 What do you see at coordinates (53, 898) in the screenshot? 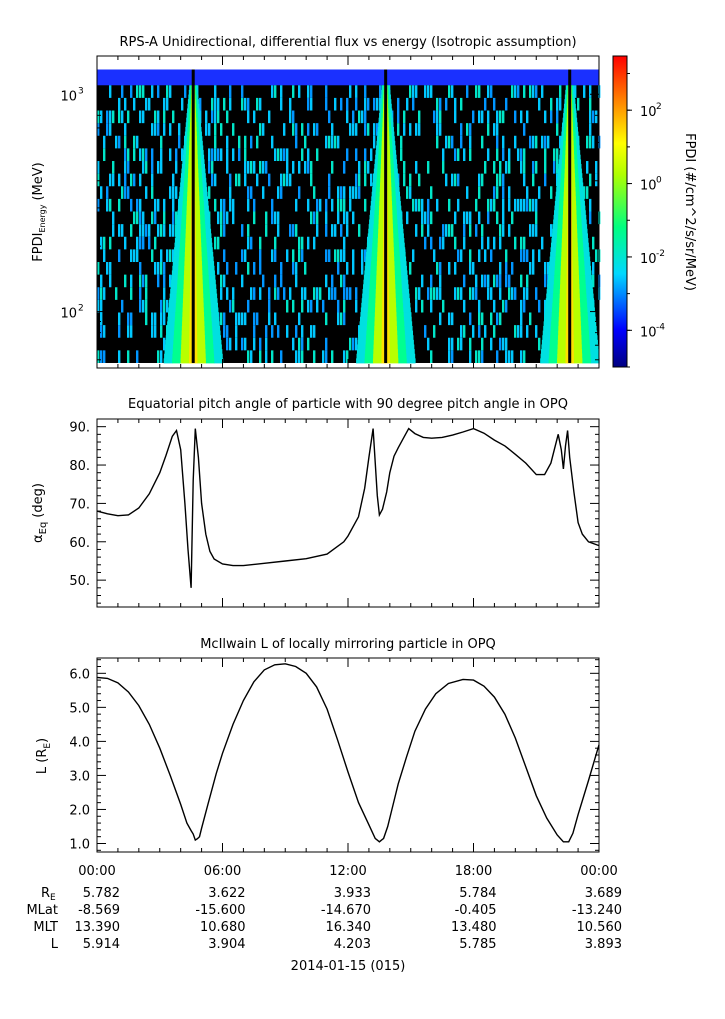
I see `ephemeris-row-label-sub: E` at bounding box center [53, 898].